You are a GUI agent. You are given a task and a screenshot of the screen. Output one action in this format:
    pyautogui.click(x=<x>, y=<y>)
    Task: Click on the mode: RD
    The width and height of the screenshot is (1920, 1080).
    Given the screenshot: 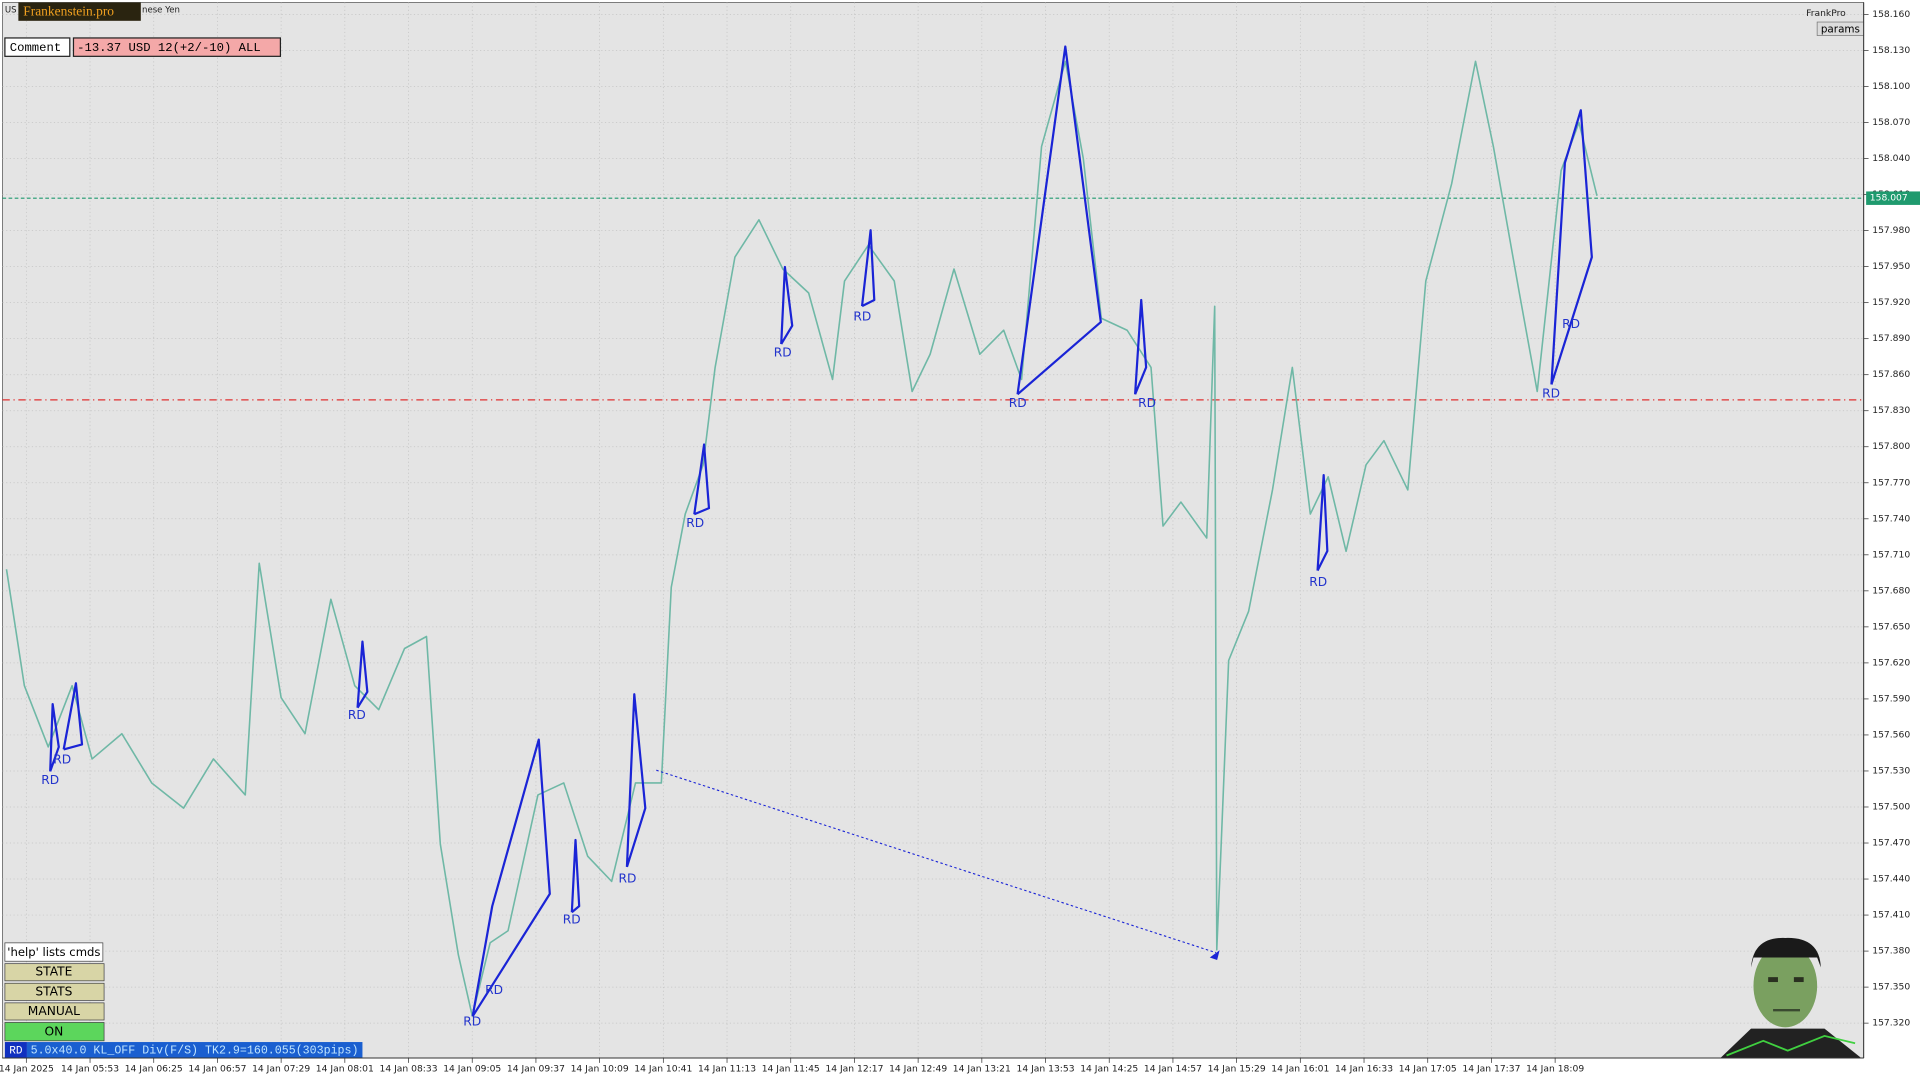 What is the action you would take?
    pyautogui.click(x=16, y=1052)
    